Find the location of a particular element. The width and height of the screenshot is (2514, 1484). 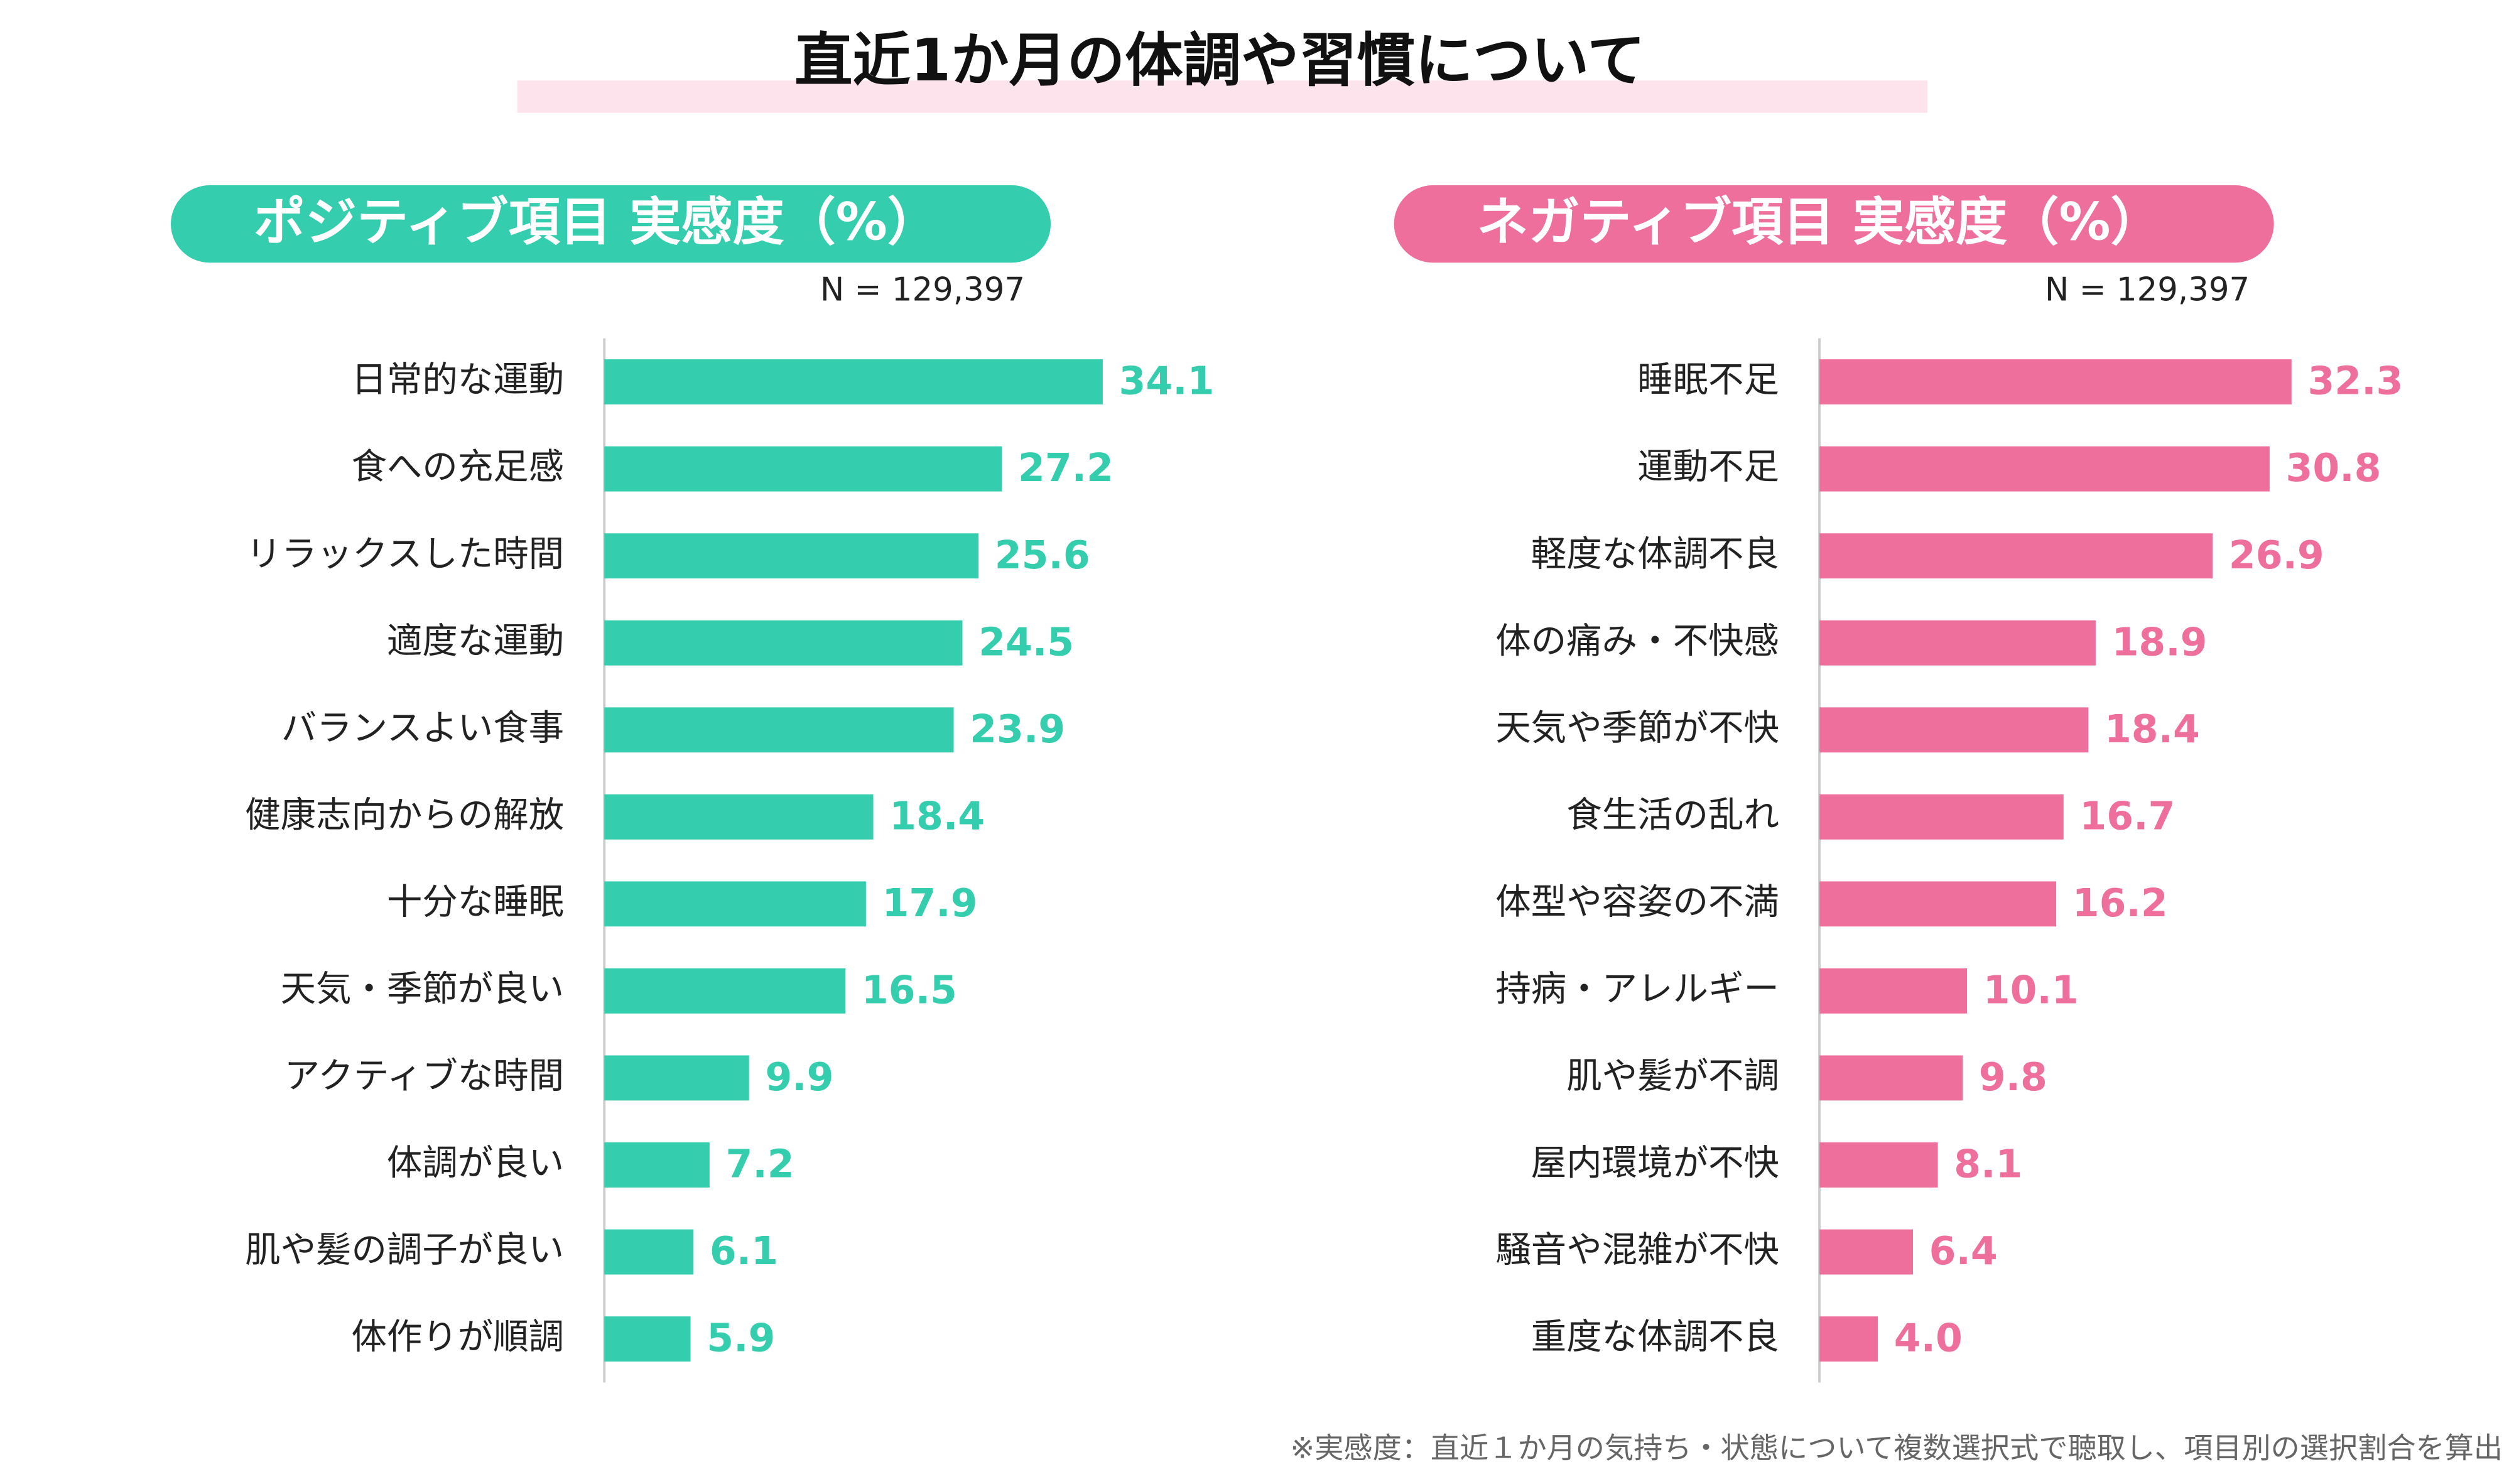

category-label: 屋内環境が不快 is located at coordinates (1655, 1164).